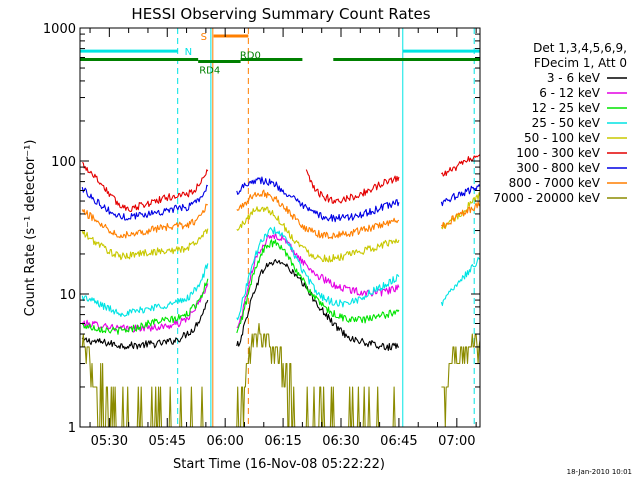 The height and width of the screenshot is (480, 640). I want to click on x-axis-label: Start Time (16-Nov-08 05:22:22), so click(279, 464).